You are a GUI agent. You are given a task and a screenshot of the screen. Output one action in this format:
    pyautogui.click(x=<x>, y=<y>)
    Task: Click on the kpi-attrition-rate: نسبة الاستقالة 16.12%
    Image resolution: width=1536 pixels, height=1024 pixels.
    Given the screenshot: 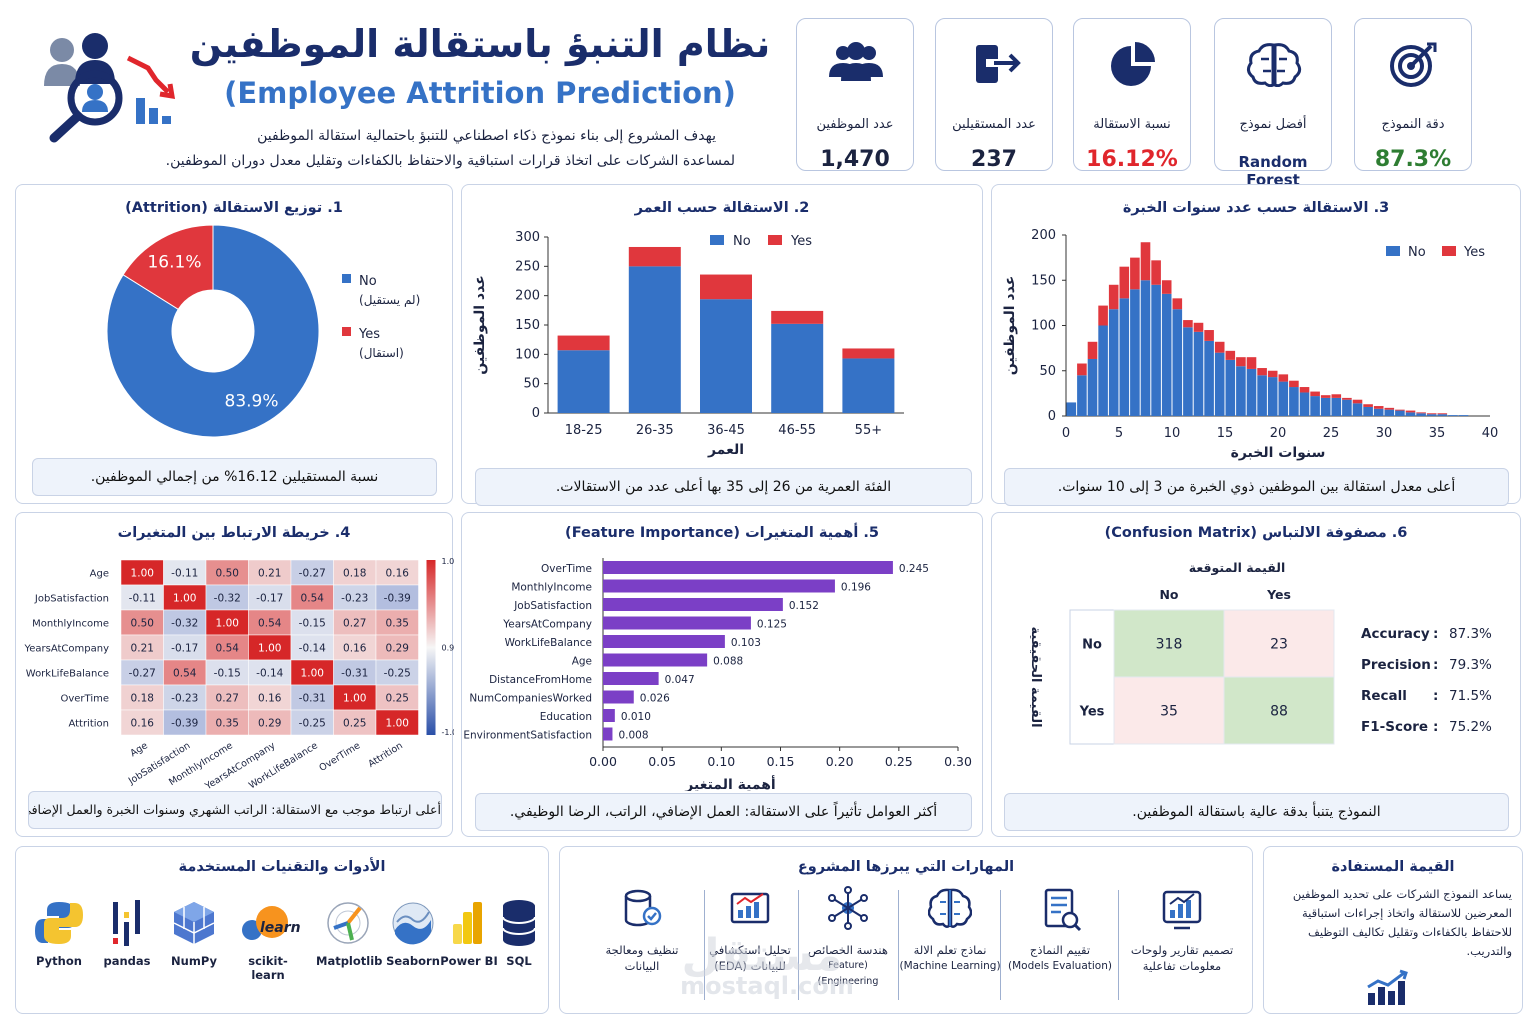 What is the action you would take?
    pyautogui.click(x=1132, y=95)
    